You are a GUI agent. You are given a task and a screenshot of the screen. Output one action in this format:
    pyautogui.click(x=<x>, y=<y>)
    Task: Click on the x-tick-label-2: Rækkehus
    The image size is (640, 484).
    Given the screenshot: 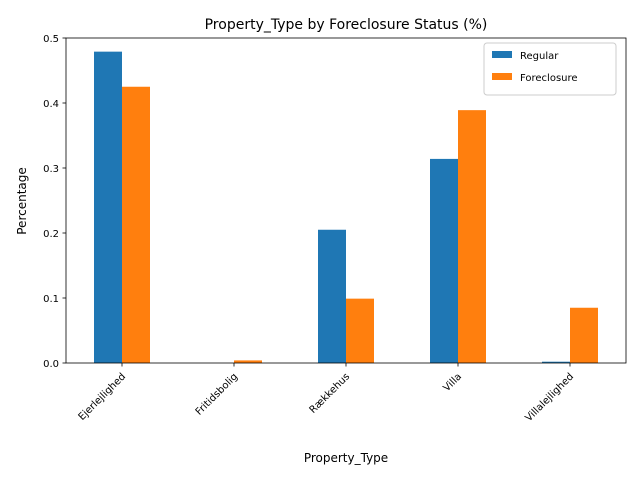 What is the action you would take?
    pyautogui.click(x=330, y=393)
    